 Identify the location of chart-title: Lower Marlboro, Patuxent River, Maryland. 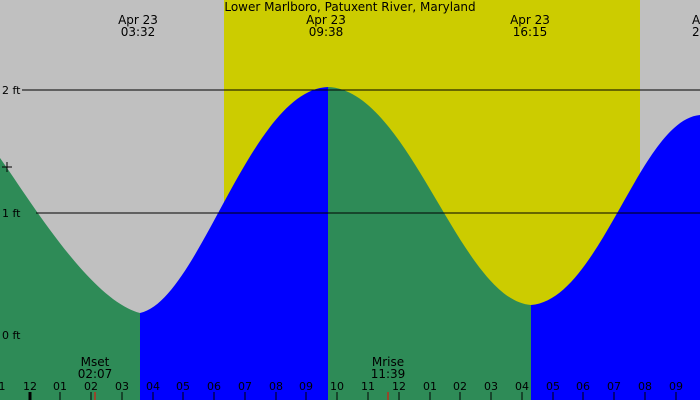
(350, 7).